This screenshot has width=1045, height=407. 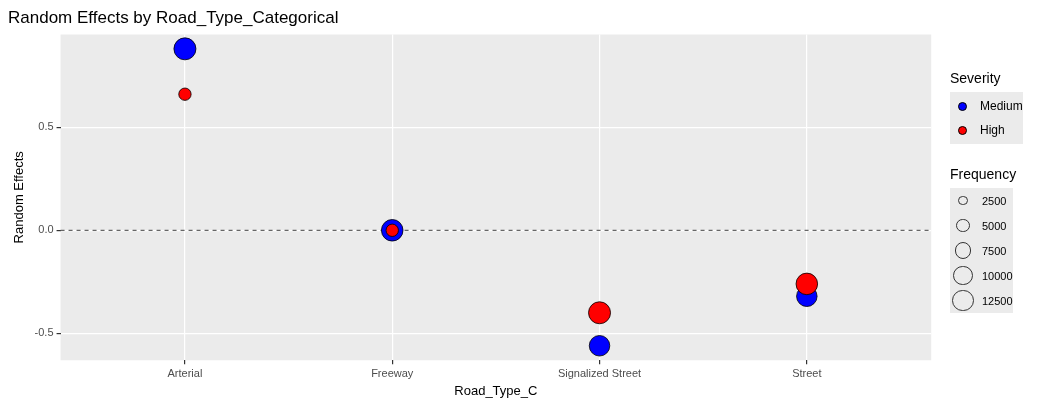 What do you see at coordinates (599, 372) in the screenshot?
I see `x-tick-label: Signalized Street` at bounding box center [599, 372].